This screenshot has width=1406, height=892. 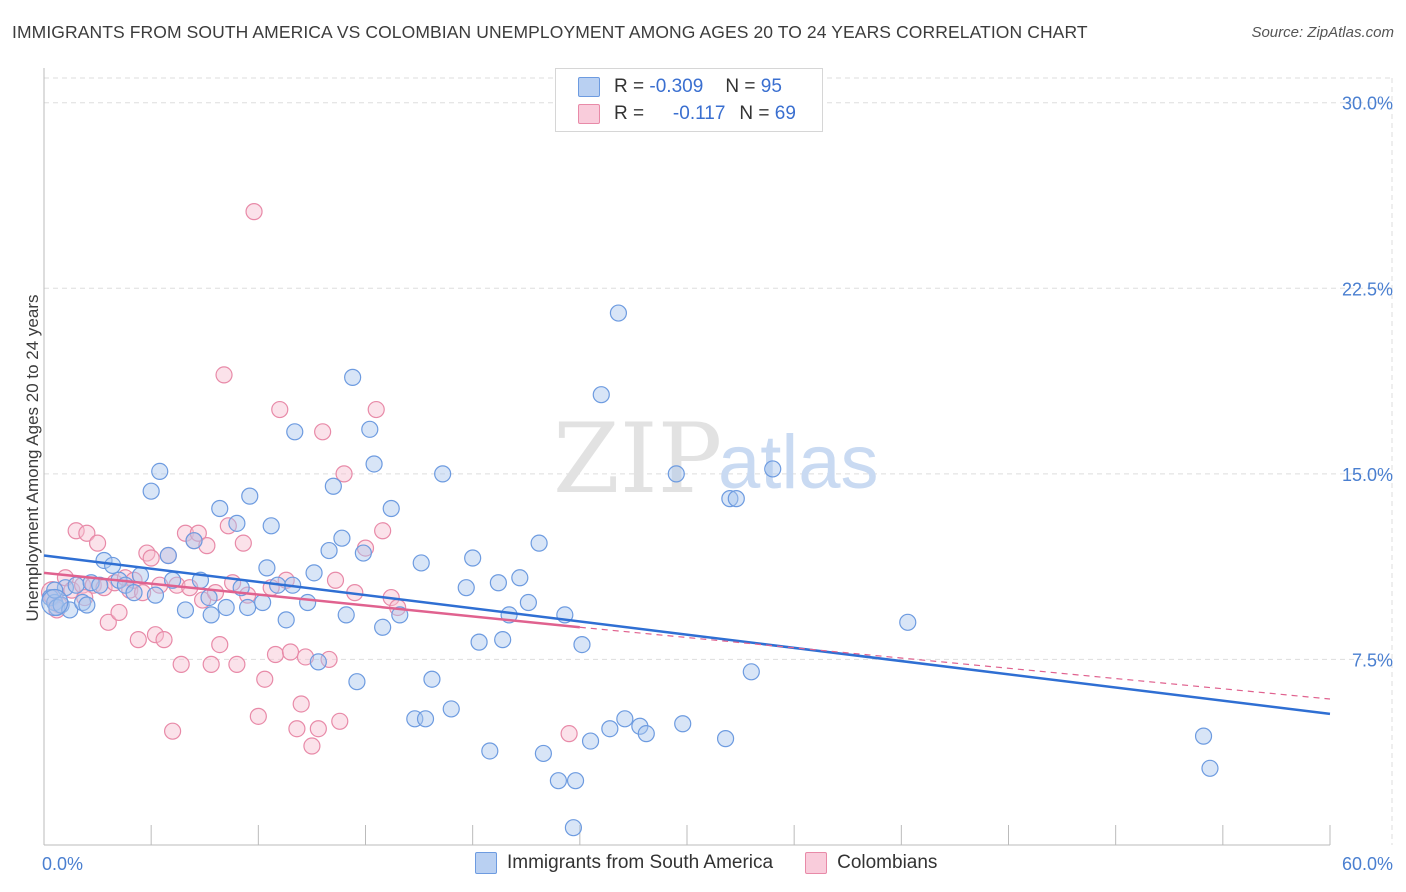 What do you see at coordinates (955, 663) in the screenshot?
I see `pink-trend-extension` at bounding box center [955, 663].